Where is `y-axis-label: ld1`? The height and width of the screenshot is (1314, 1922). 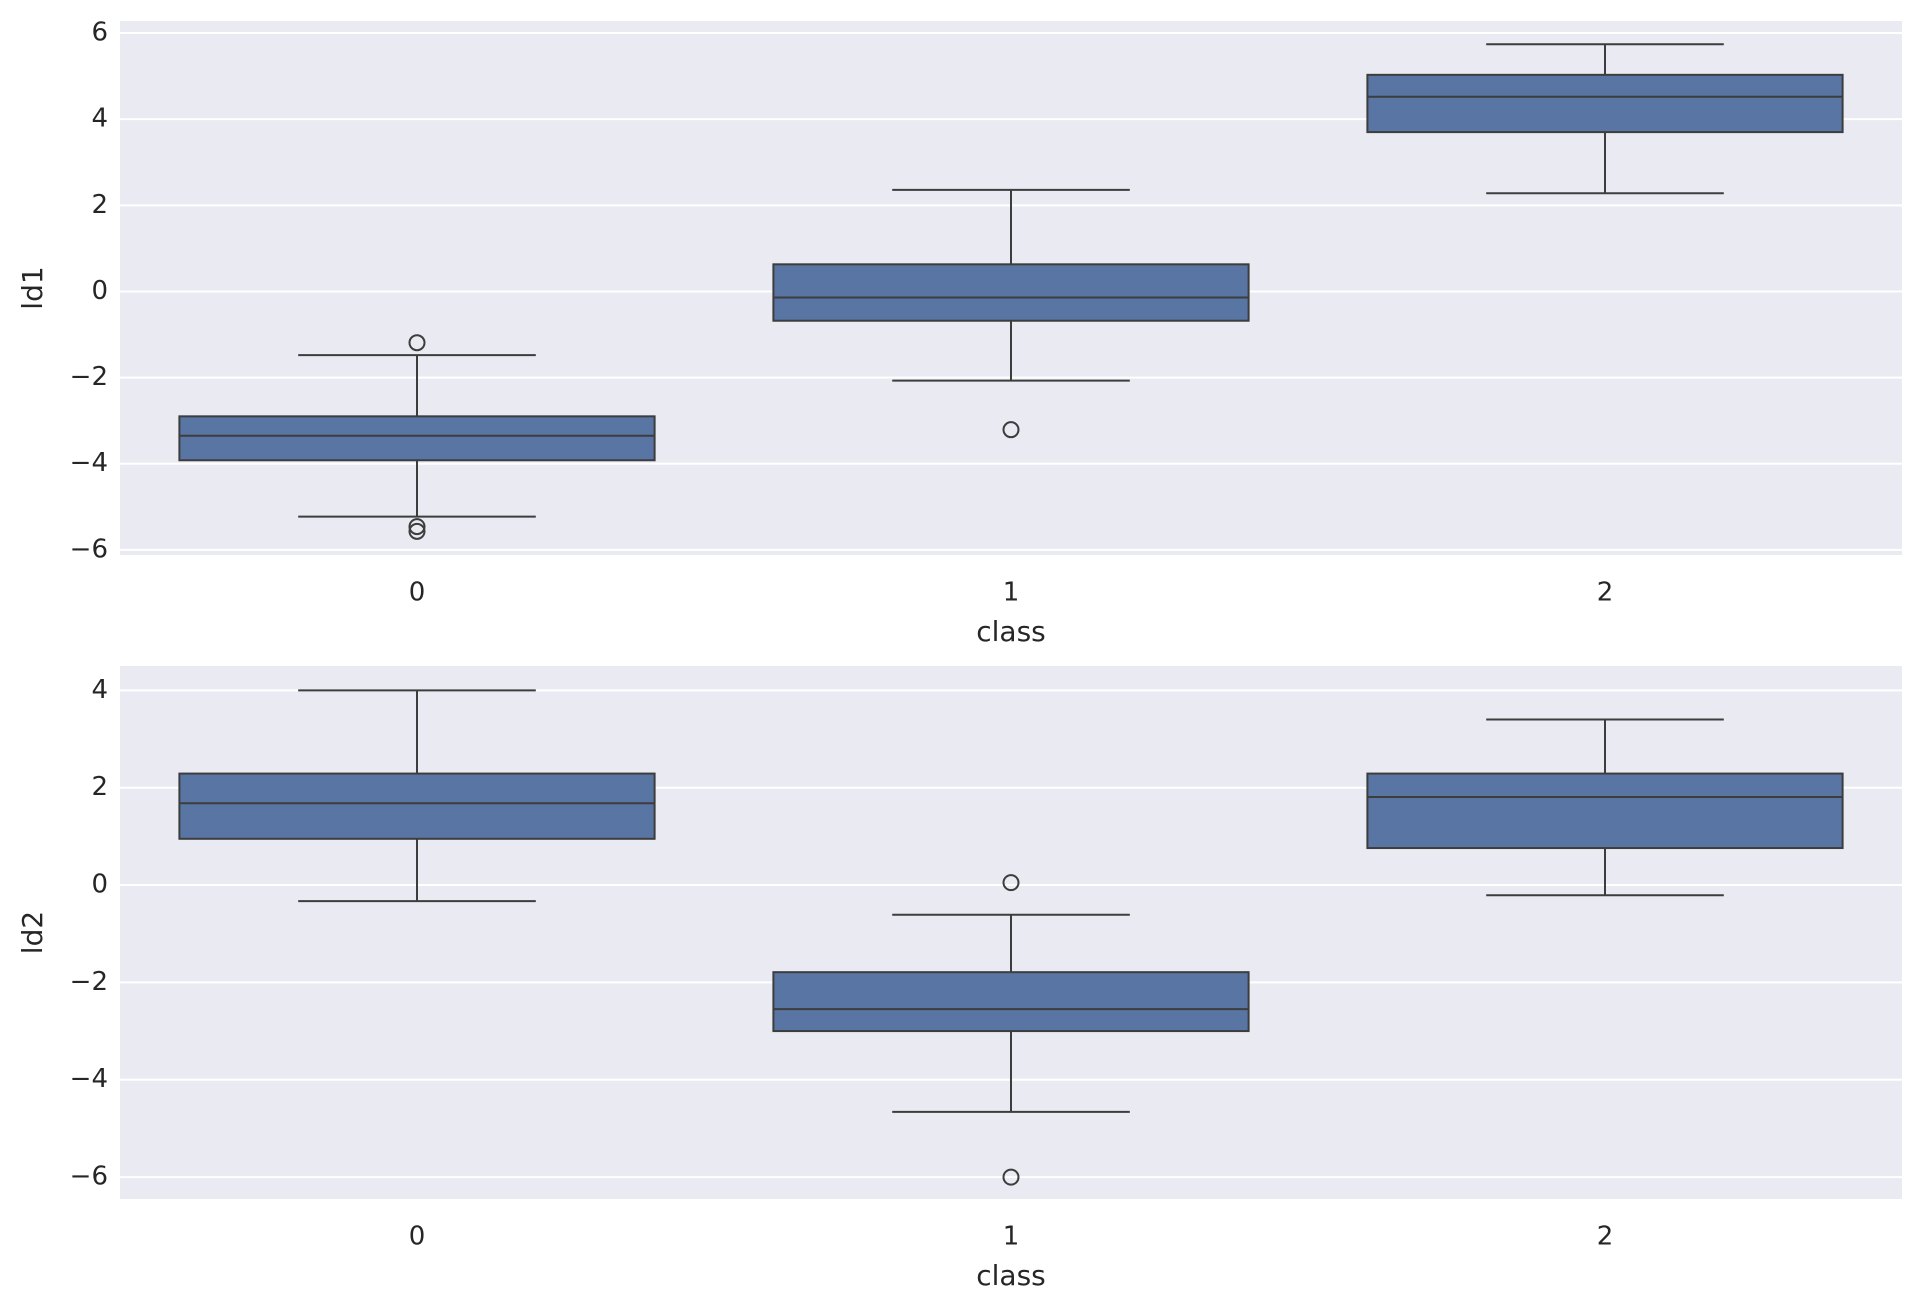 y-axis-label: ld1 is located at coordinates (32, 287).